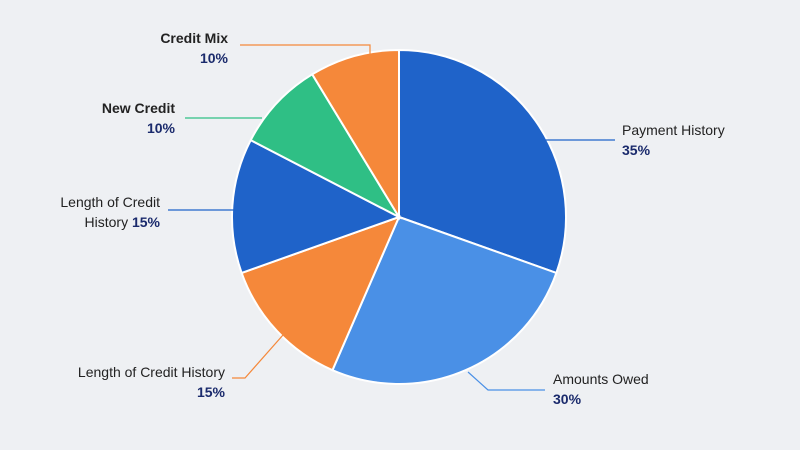  What do you see at coordinates (194, 38) in the screenshot?
I see `category-name: Credit Mix` at bounding box center [194, 38].